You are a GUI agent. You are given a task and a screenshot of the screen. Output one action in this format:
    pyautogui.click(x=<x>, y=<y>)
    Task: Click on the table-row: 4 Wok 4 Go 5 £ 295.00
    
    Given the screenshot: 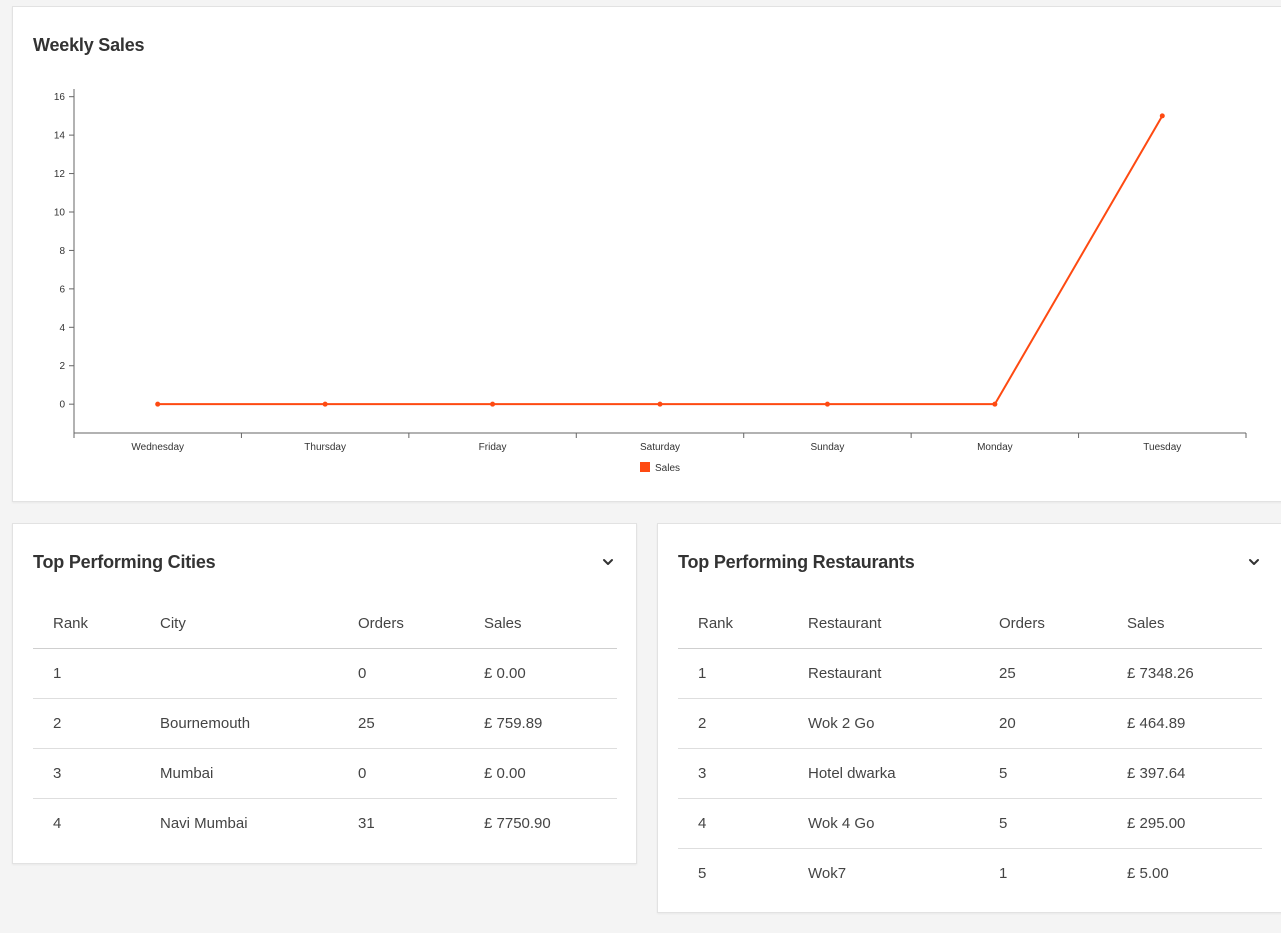 What is the action you would take?
    pyautogui.click(x=970, y=823)
    